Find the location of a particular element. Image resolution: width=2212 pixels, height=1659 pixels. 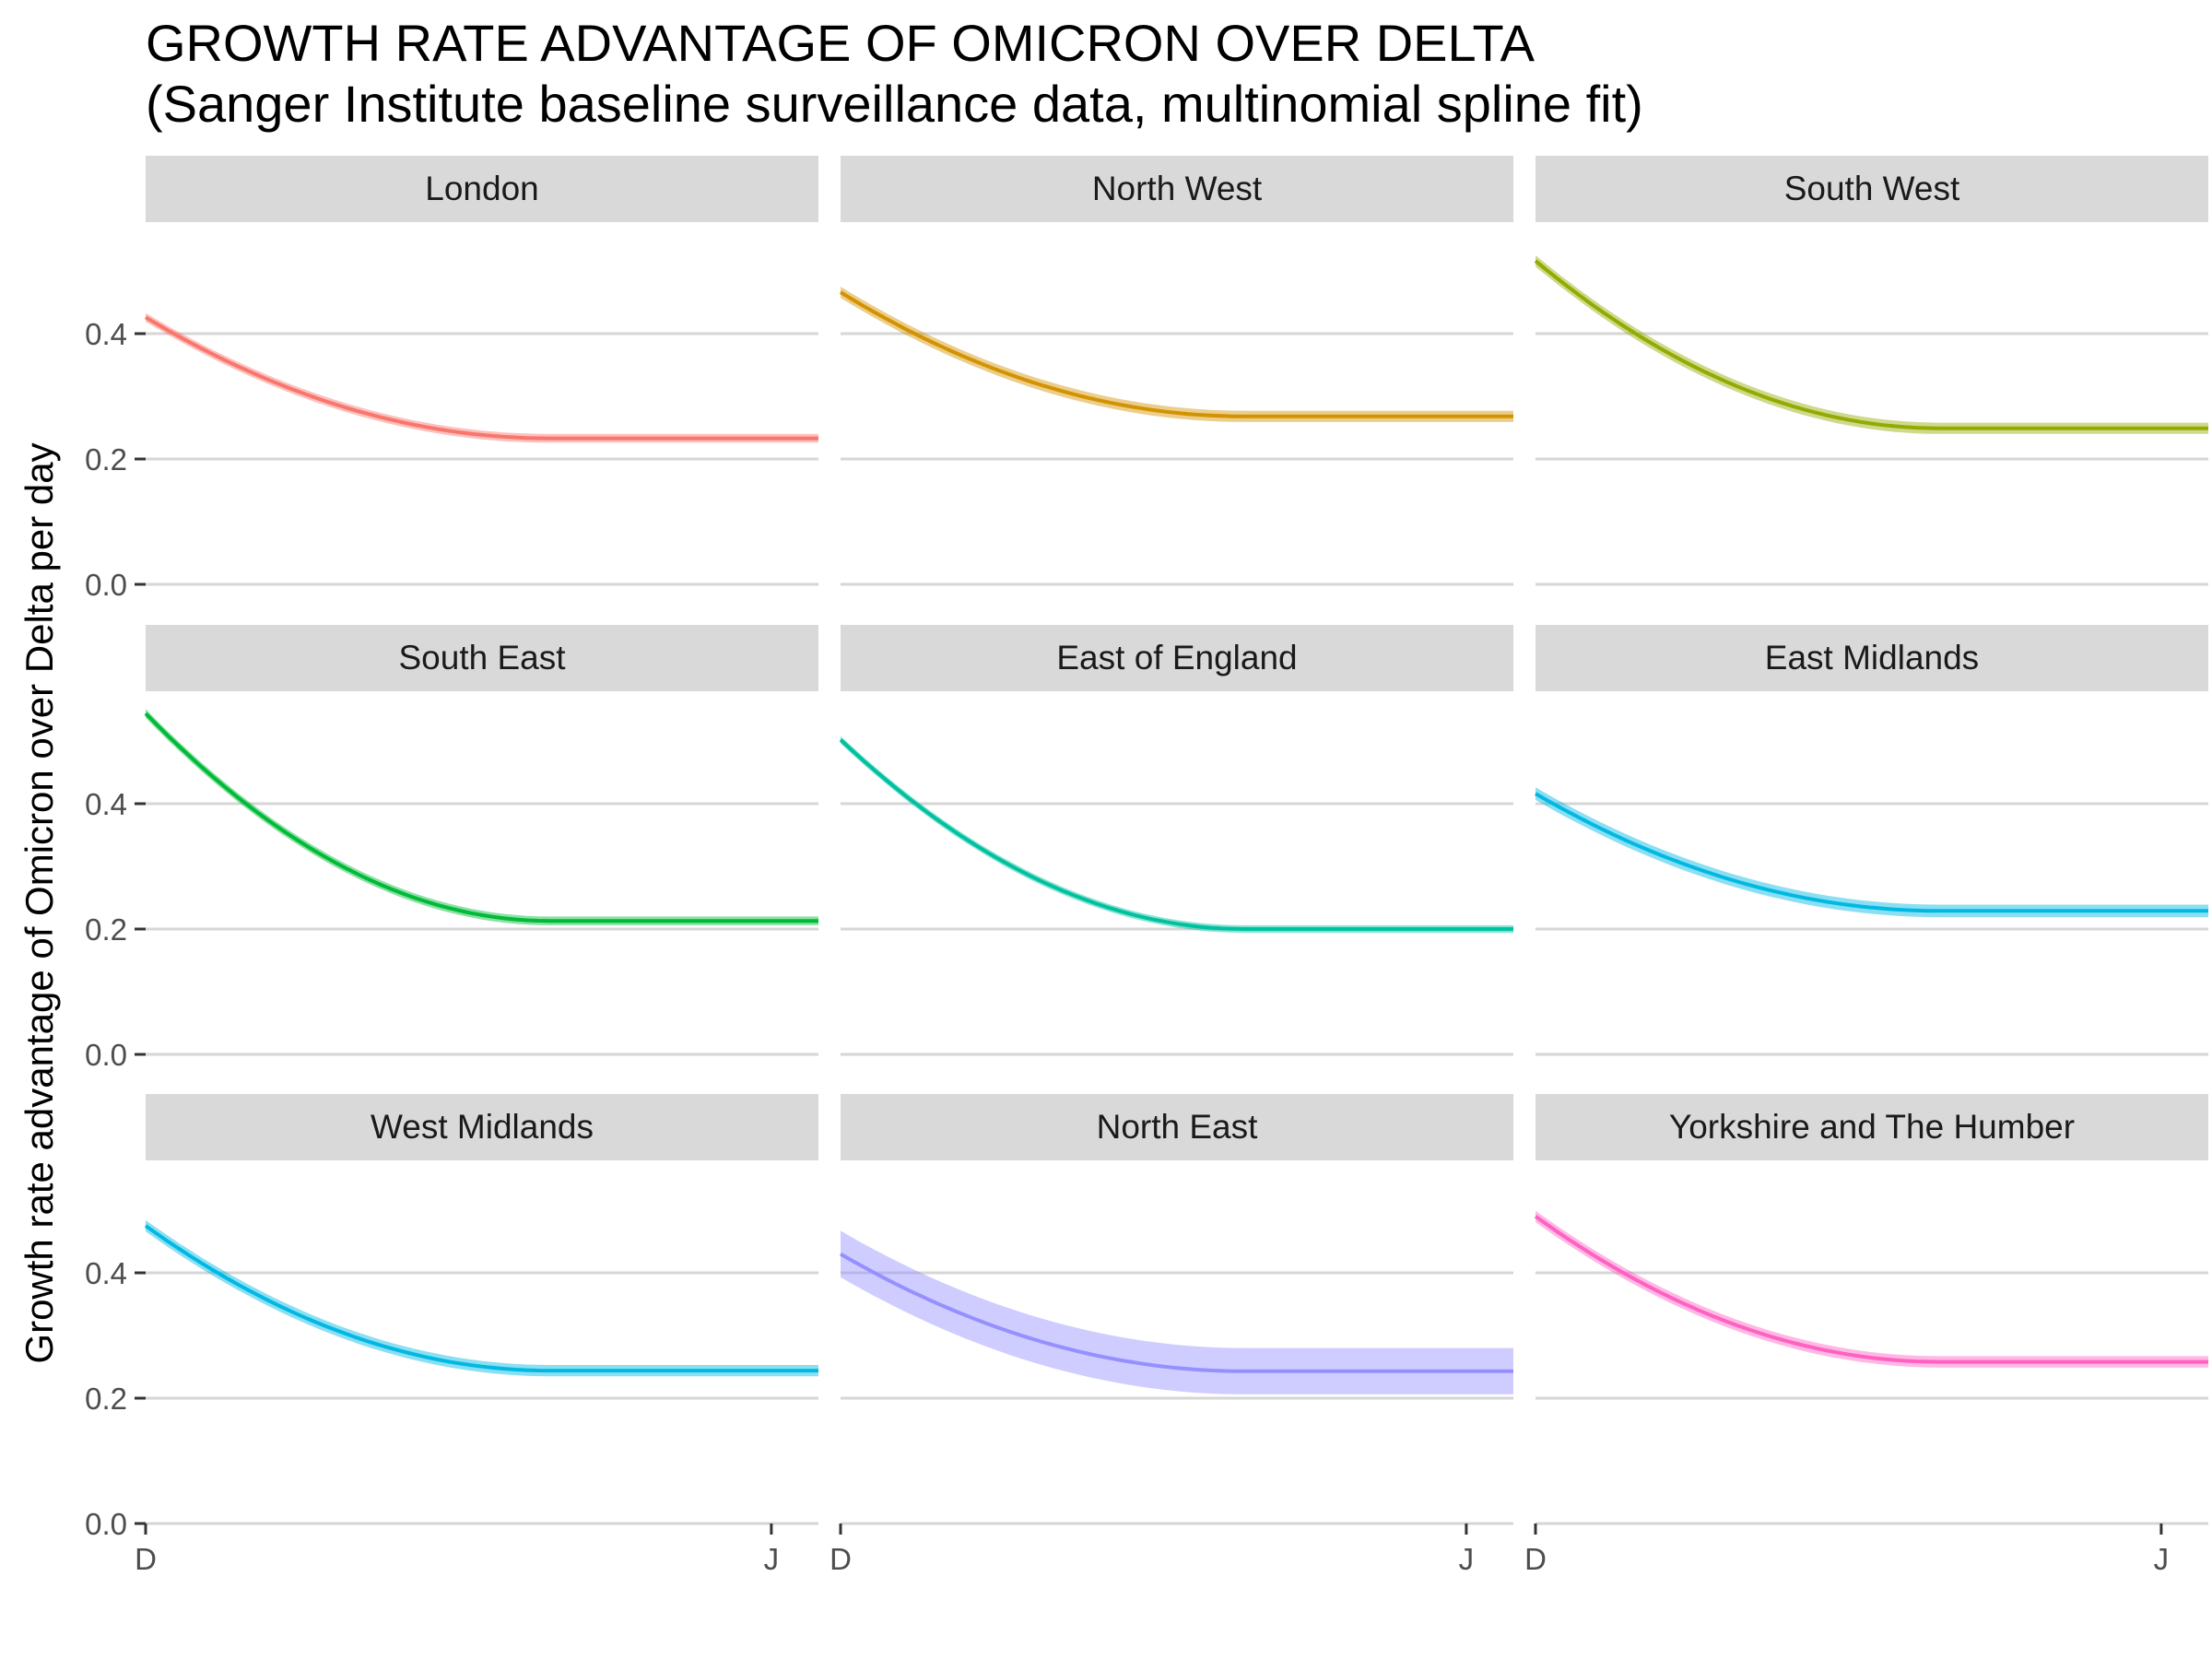

facet-label: North West is located at coordinates (1177, 188).